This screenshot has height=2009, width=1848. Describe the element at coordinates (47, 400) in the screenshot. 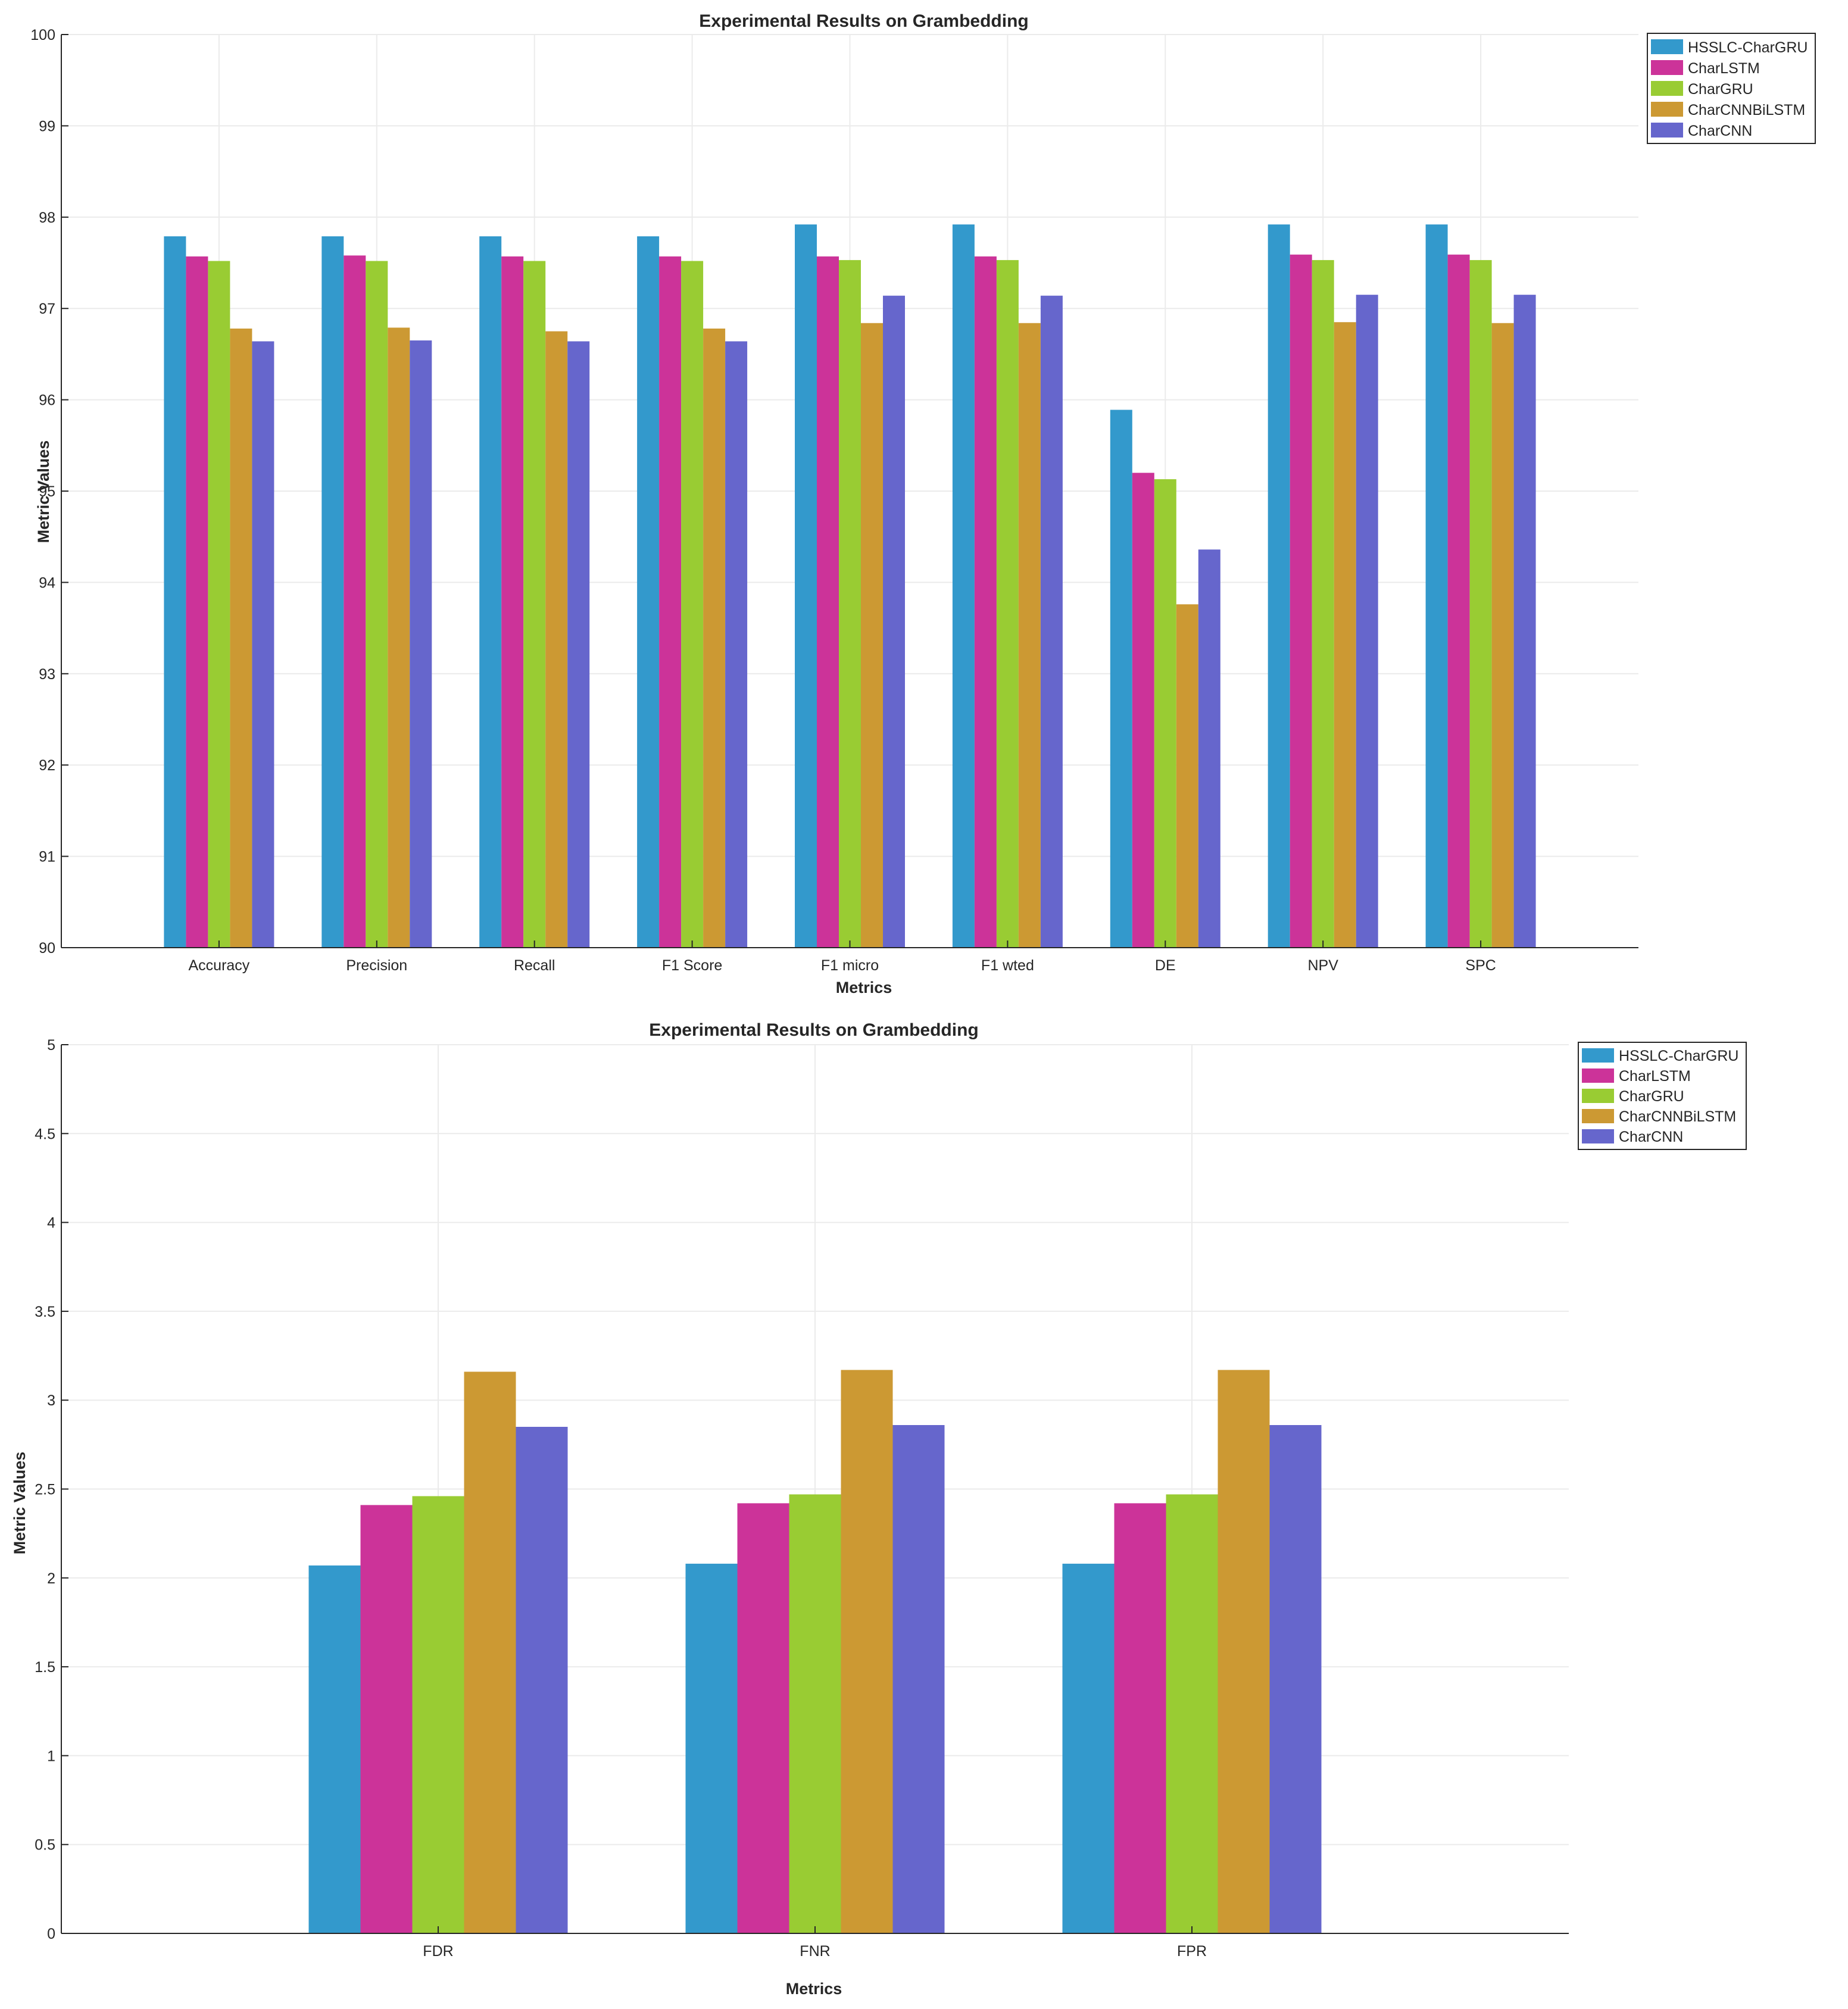

I see `y-tick-label: 96` at that location.